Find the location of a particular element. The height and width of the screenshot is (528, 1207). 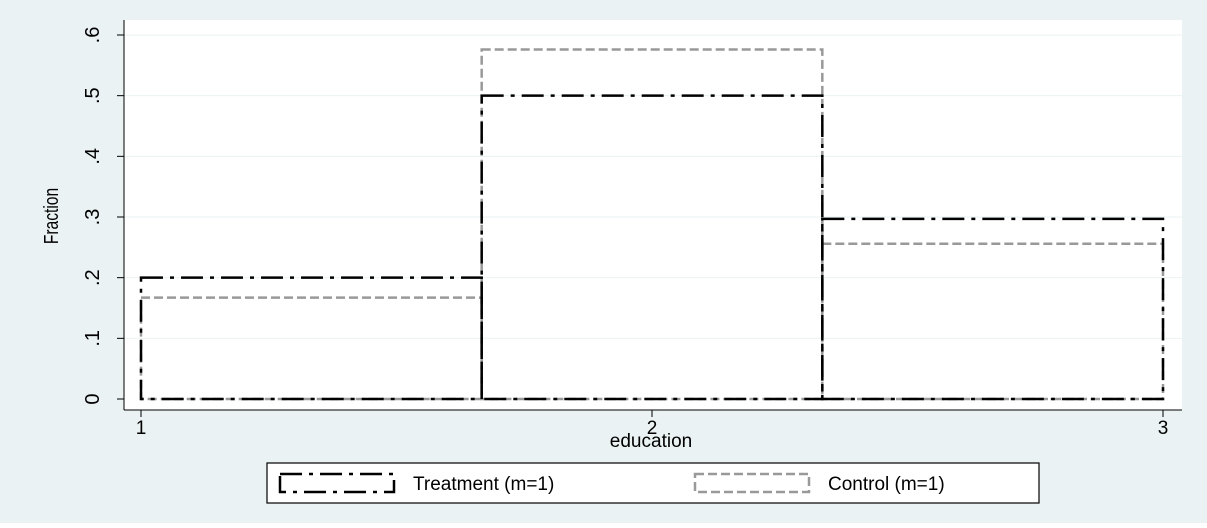

x-tick-label: 2 is located at coordinates (652, 428).